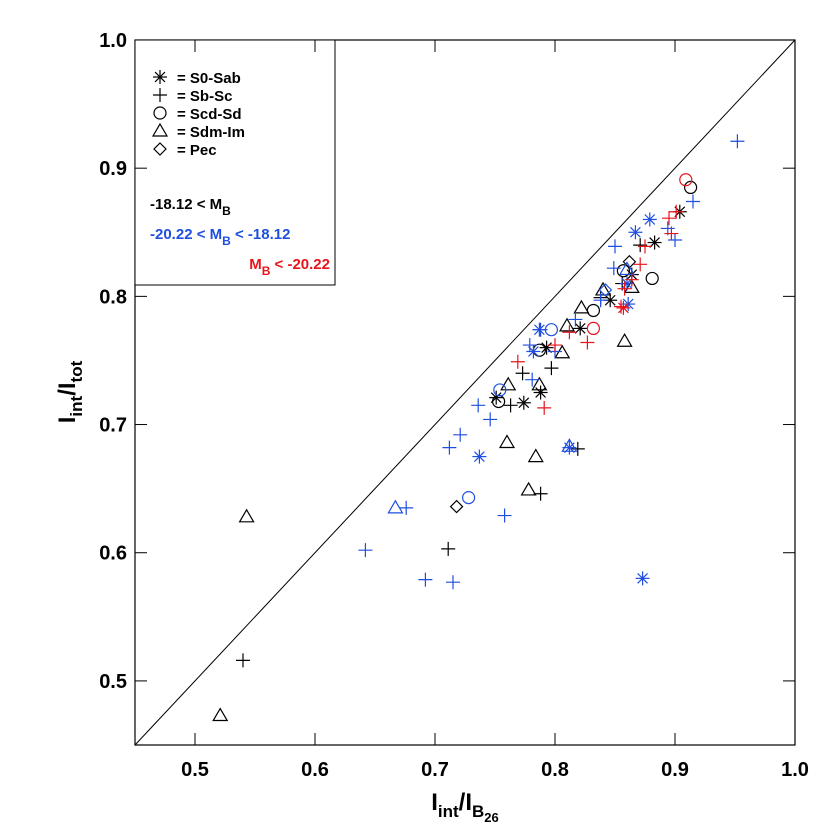 This screenshot has height=830, width=830. Describe the element at coordinates (113, 169) in the screenshot. I see `y-tick-label: 0.9` at that location.